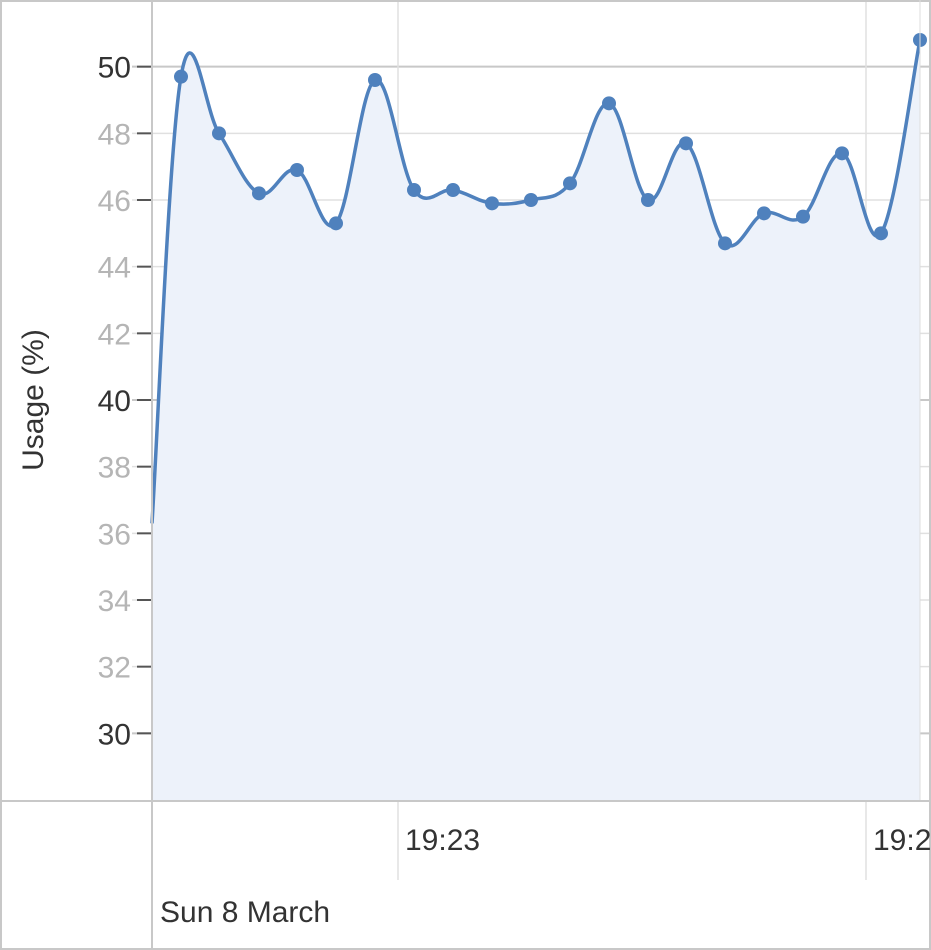  What do you see at coordinates (902, 840) in the screenshot?
I see `x-tick-label: 19:2` at bounding box center [902, 840].